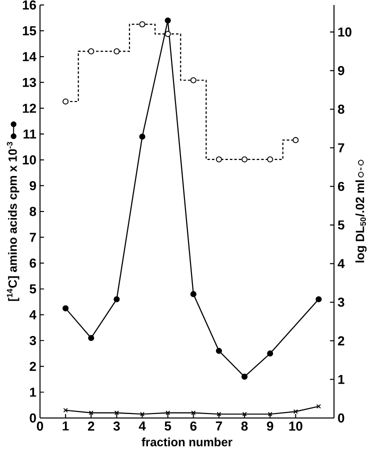 This screenshot has width=369, height=461. I want to click on y-tick-label: 13, so click(29, 83).